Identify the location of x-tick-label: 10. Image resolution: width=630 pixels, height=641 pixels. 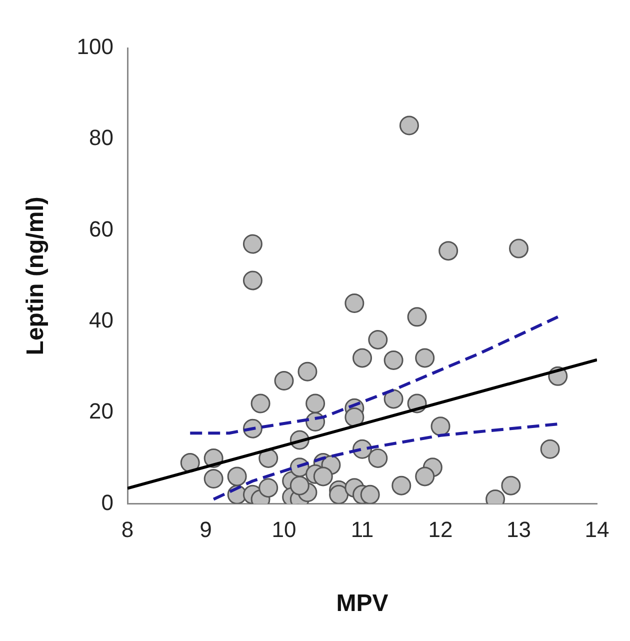
(284, 529).